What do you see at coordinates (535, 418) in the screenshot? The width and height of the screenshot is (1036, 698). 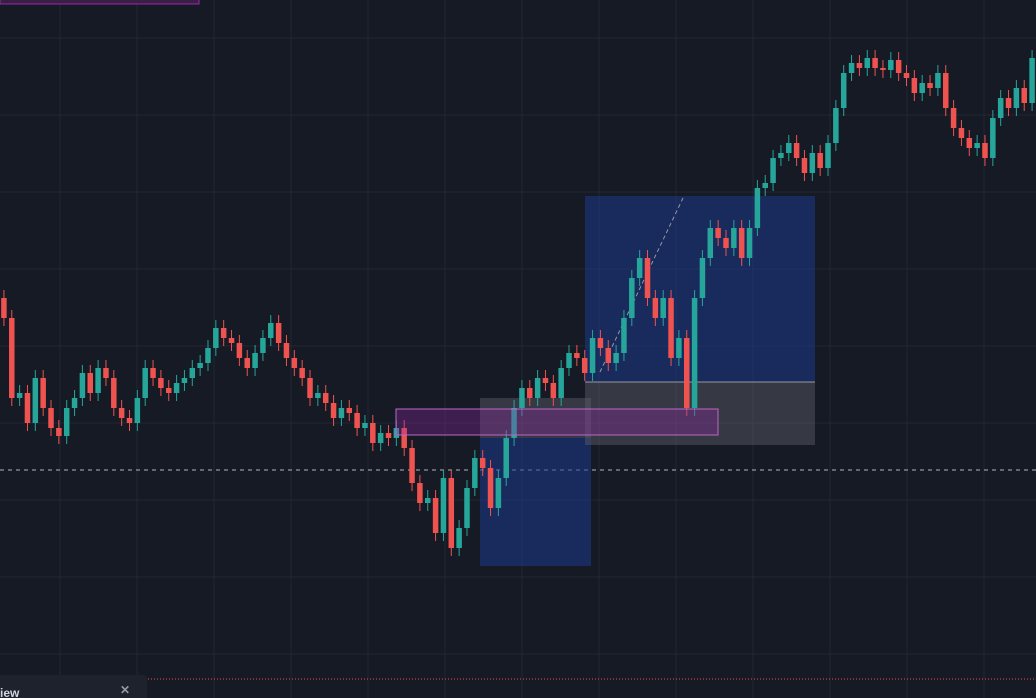 I see `position-stop` at bounding box center [535, 418].